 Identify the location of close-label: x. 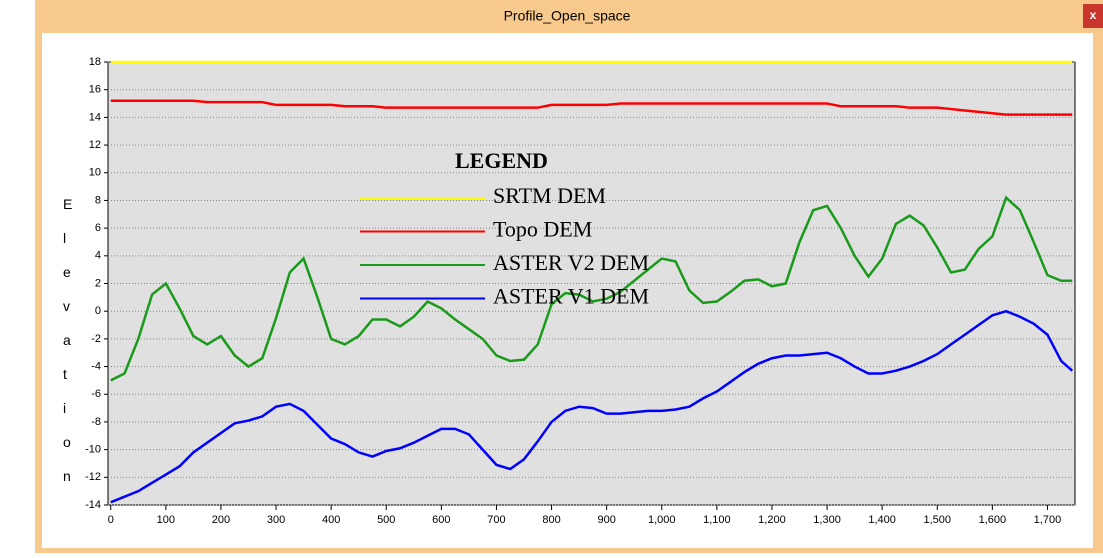
(1093, 15).